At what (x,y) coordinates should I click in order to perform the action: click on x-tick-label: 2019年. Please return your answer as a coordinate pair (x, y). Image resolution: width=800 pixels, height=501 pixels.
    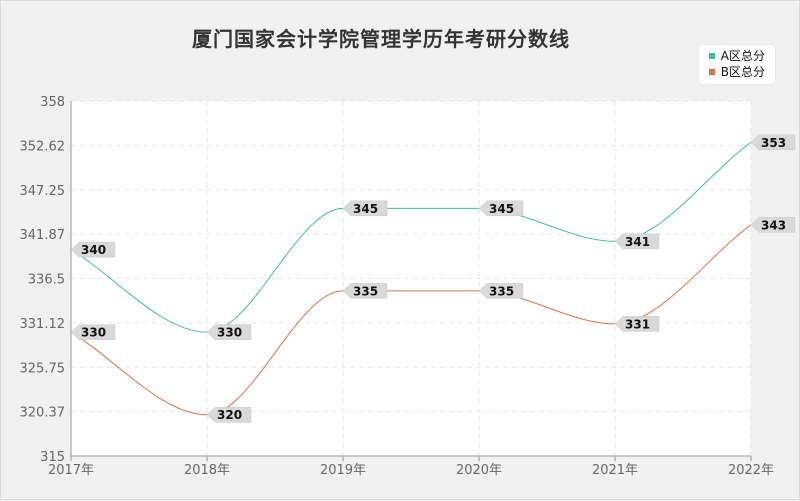
    Looking at the image, I should click on (343, 470).